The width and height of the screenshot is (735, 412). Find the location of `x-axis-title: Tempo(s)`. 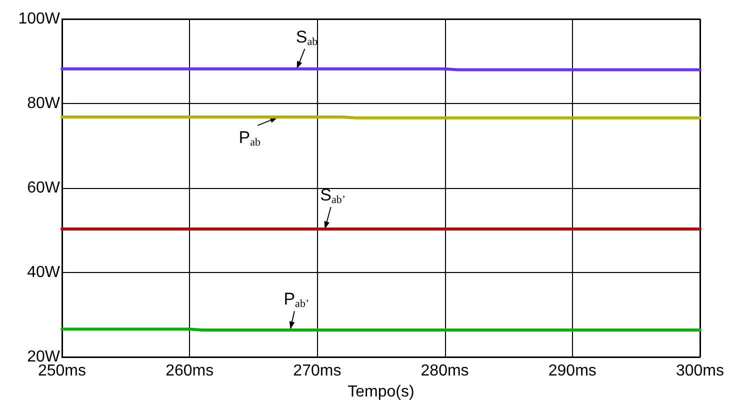

x-axis-title: Tempo(s) is located at coordinates (381, 391).